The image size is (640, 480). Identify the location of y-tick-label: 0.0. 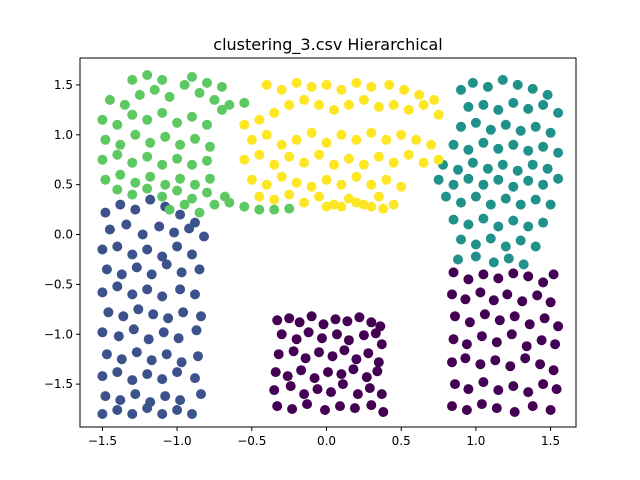
(63, 235).